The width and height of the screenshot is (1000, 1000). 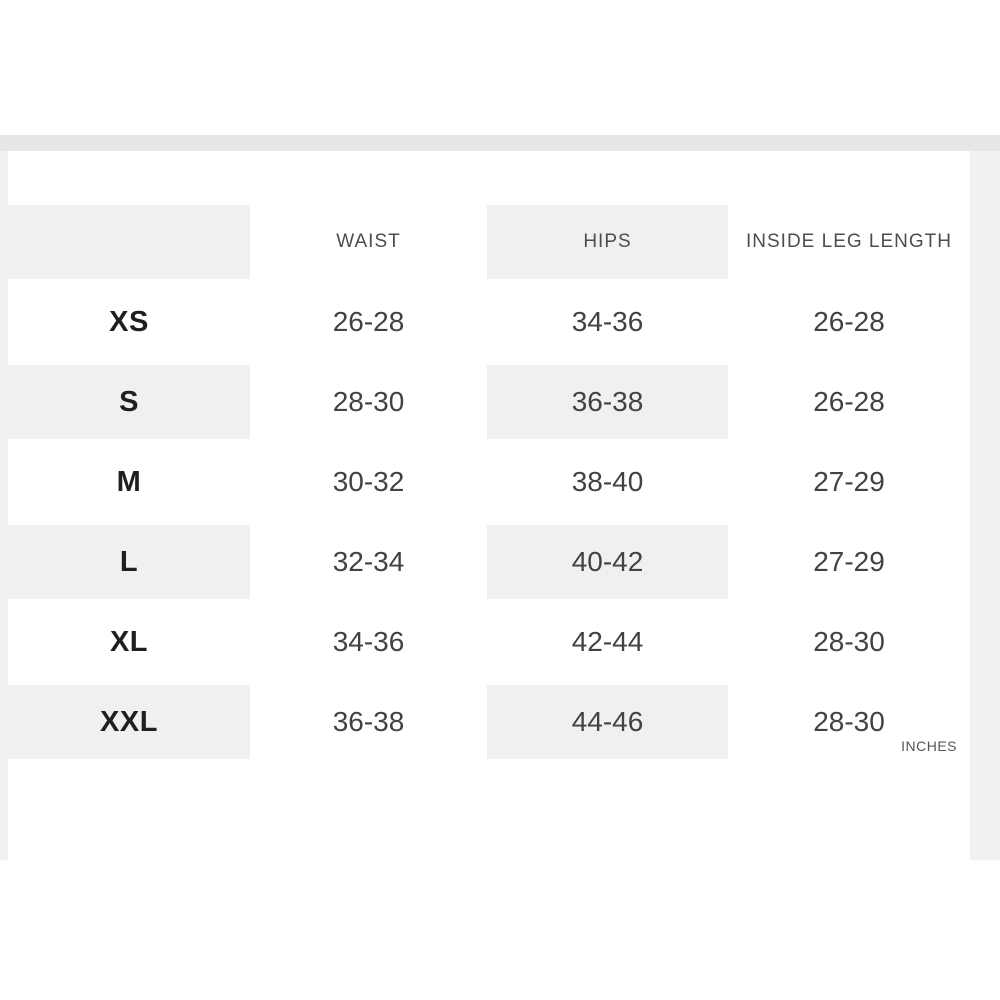 I want to click on table-cell: INSIDE LEG LENGTH, so click(x=849, y=242).